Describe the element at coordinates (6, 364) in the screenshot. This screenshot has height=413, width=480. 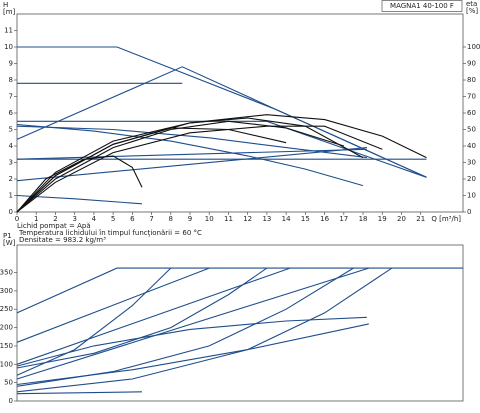
I see `y-tick-label: 100` at that location.